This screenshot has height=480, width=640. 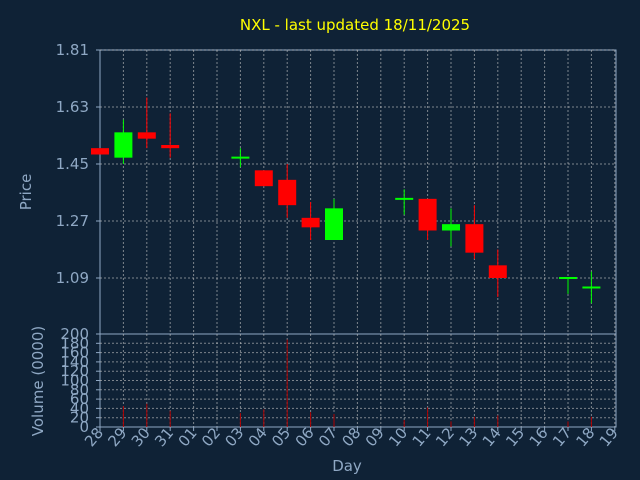 I want to click on volume-tick-label: 200, so click(x=74, y=334).